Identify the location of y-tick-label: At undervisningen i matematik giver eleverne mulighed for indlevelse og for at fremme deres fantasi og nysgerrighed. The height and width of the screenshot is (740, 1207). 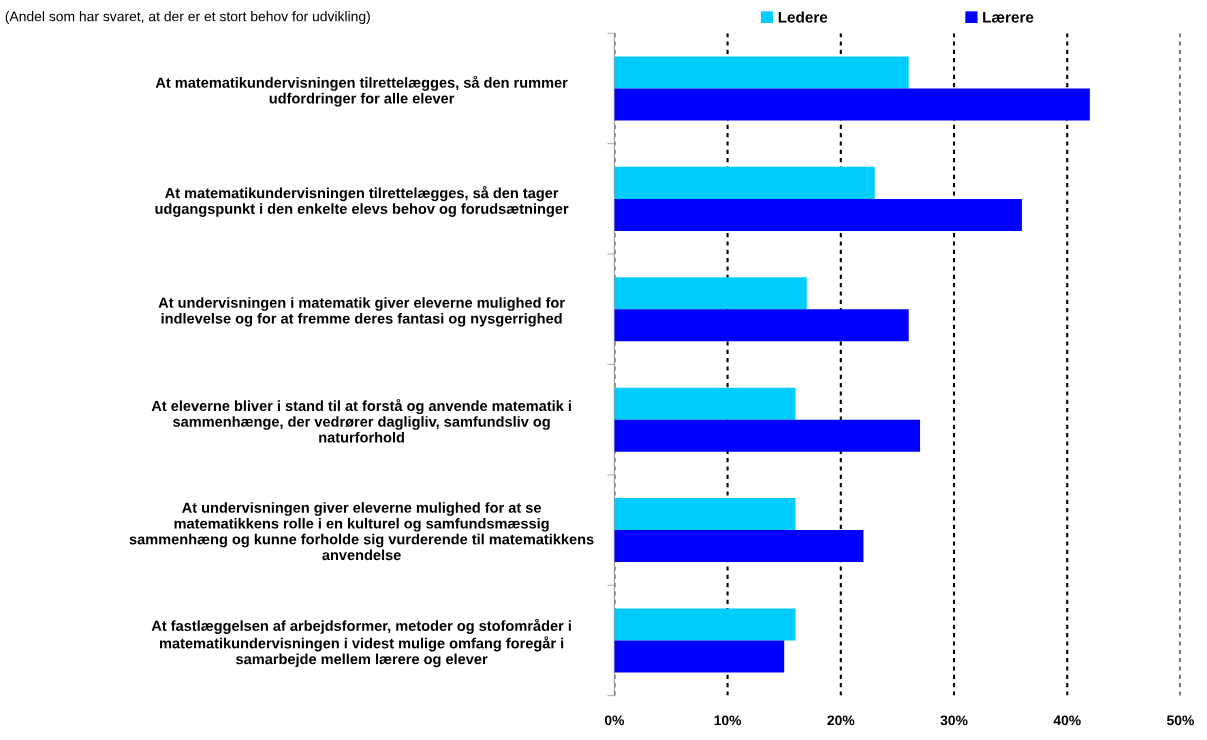
(361, 312).